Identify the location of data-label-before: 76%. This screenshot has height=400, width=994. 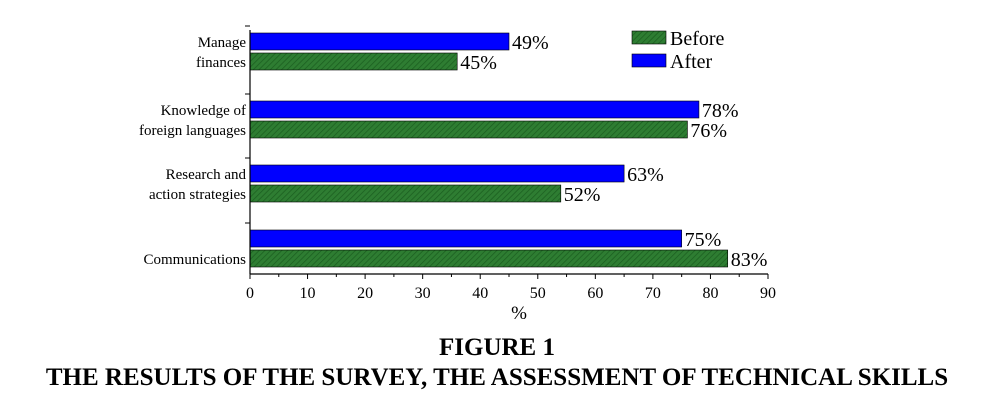
(708, 131).